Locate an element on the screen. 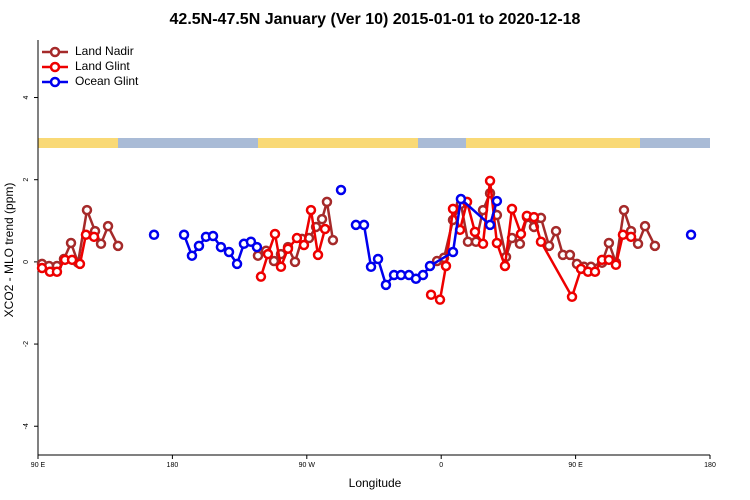  y-tick-label: 4 is located at coordinates (26, 97).